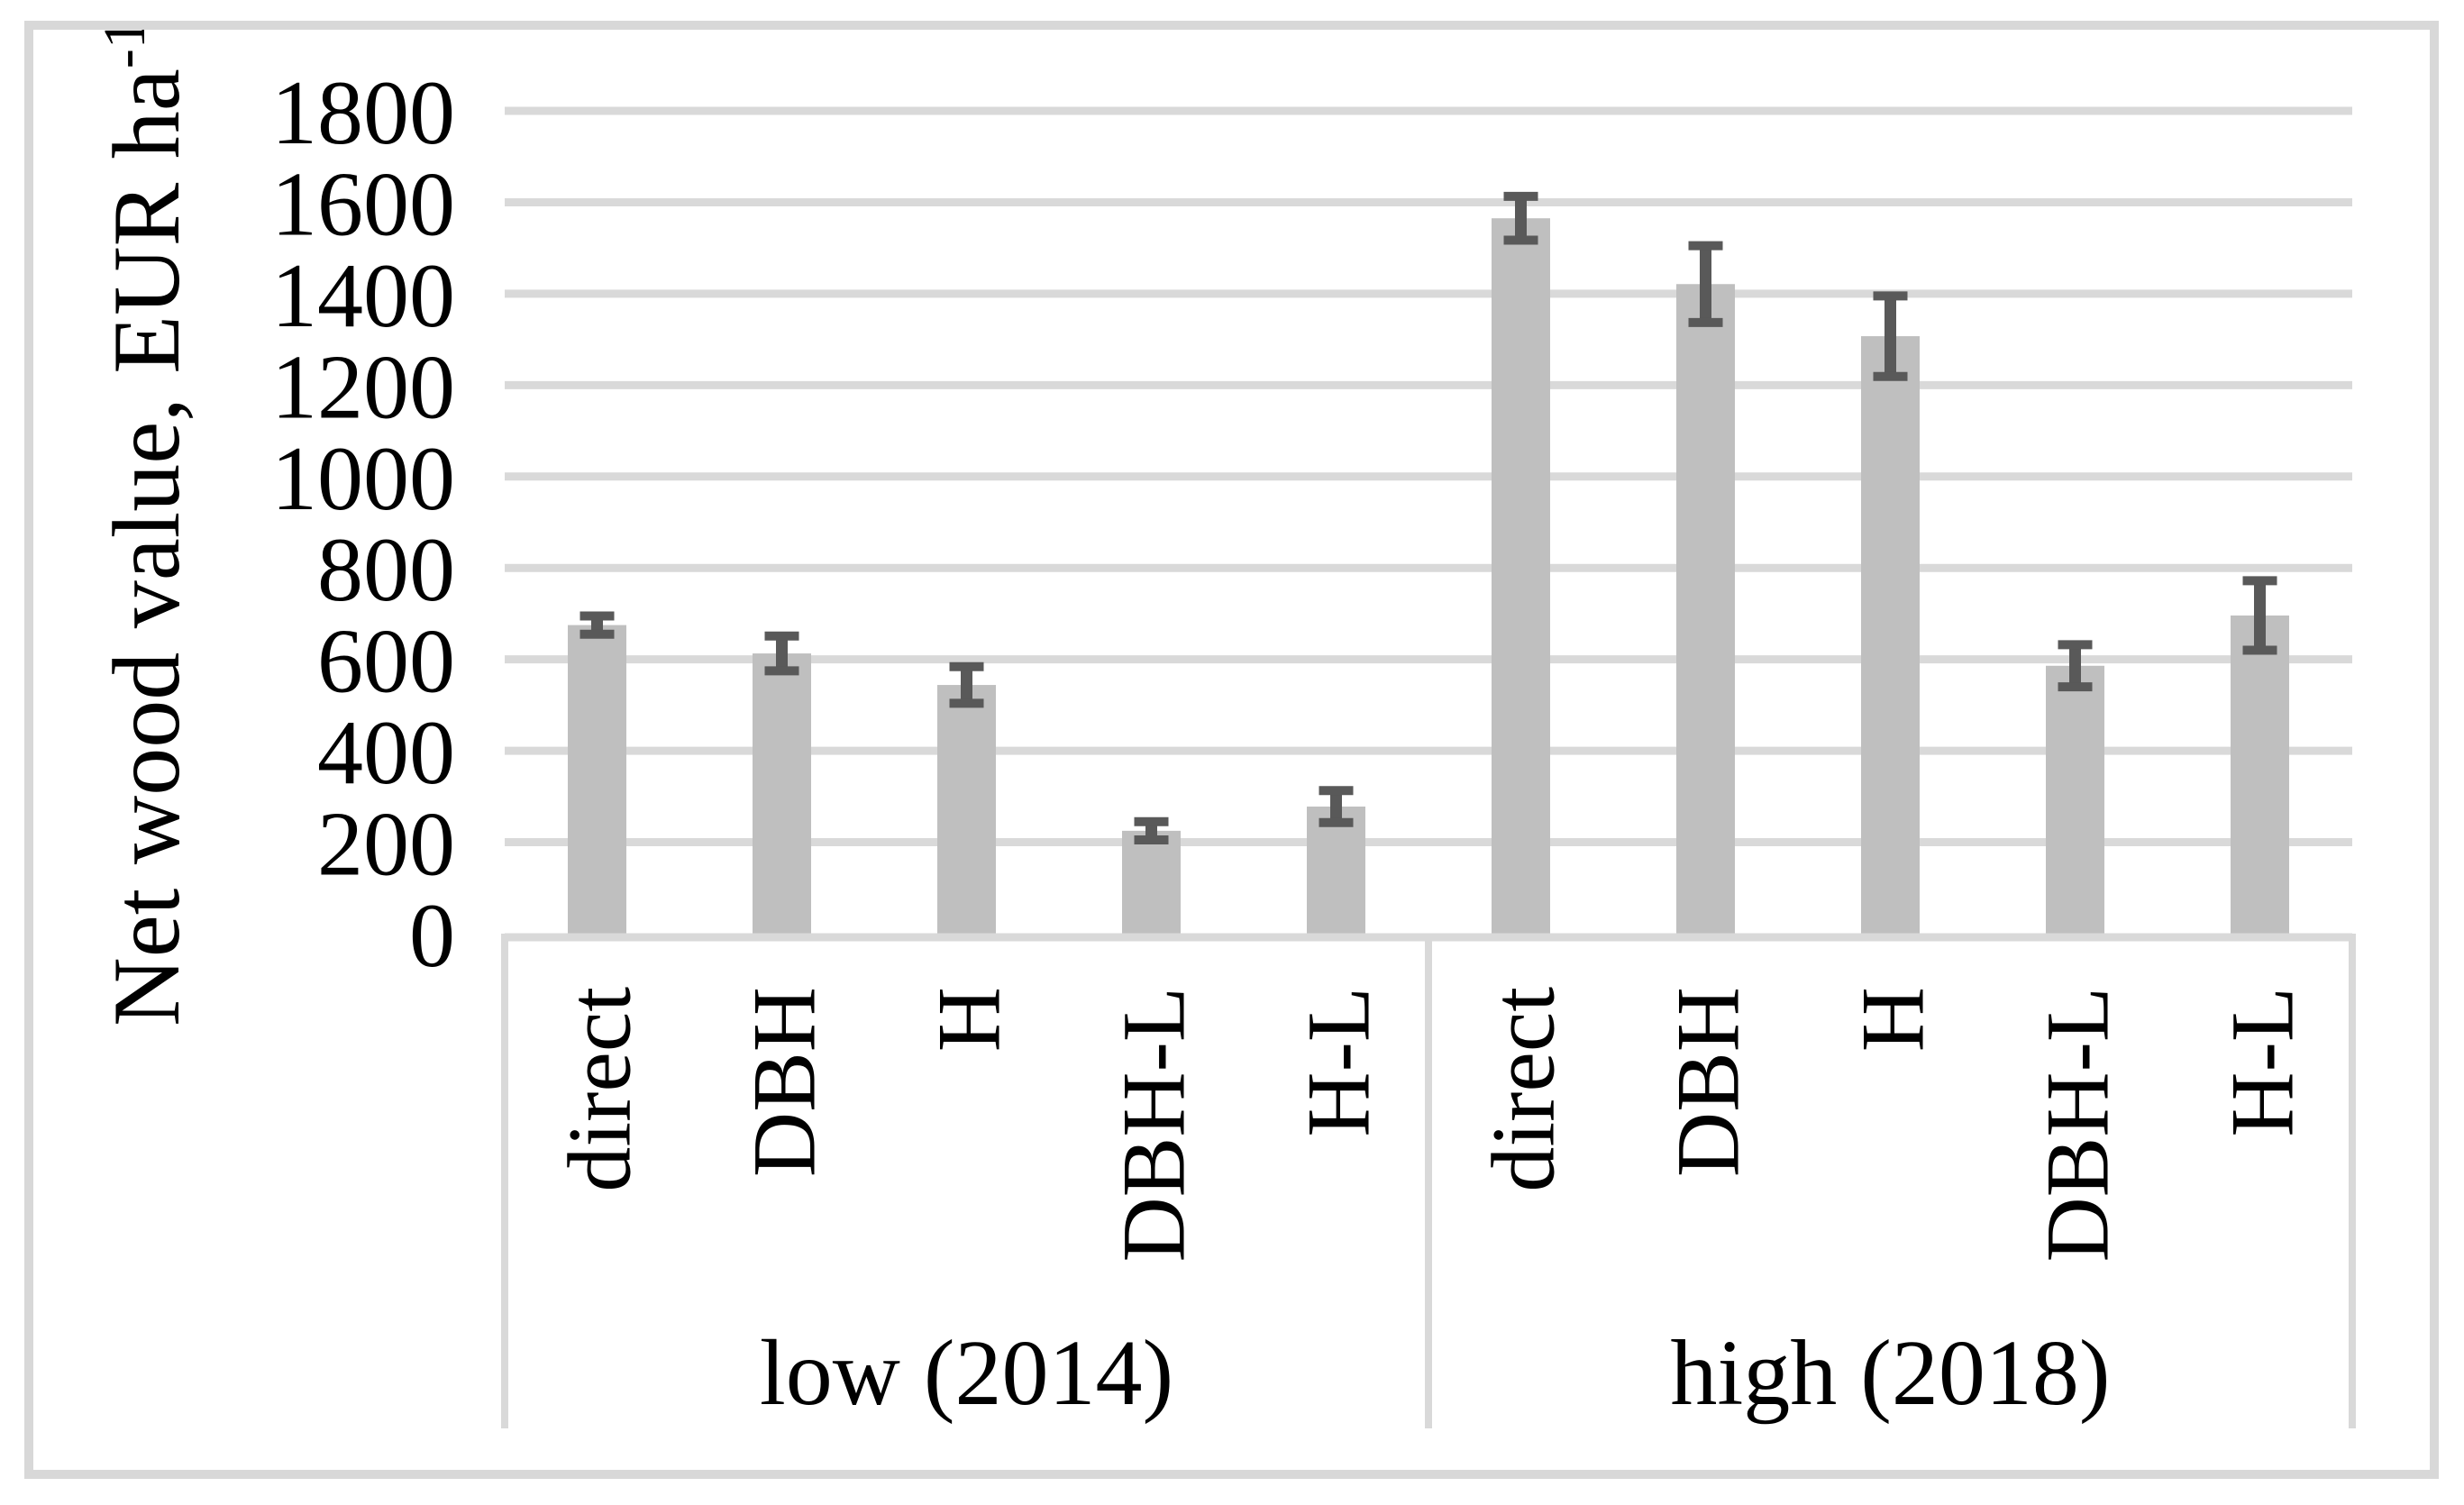 The width and height of the screenshot is (2464, 1505). I want to click on bar-direct-low, so click(597, 779).